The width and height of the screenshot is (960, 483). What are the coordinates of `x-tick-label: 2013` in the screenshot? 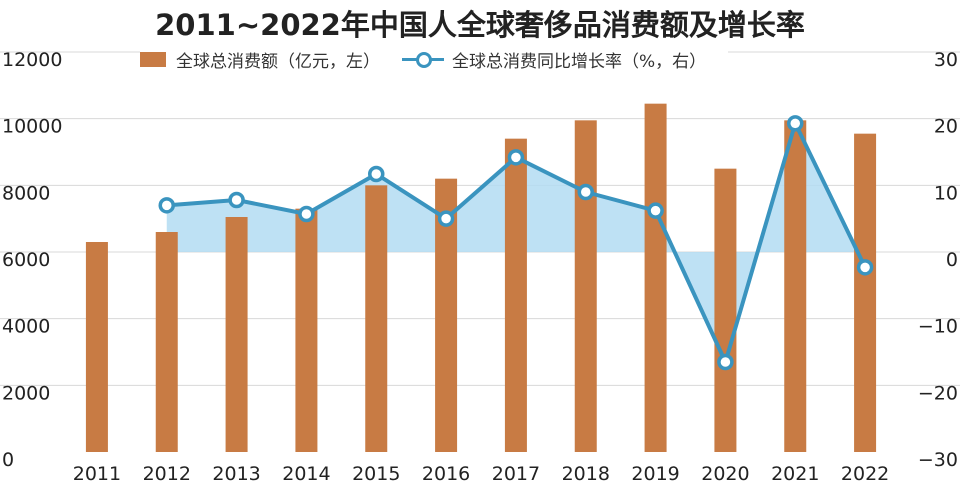 It's located at (236, 473).